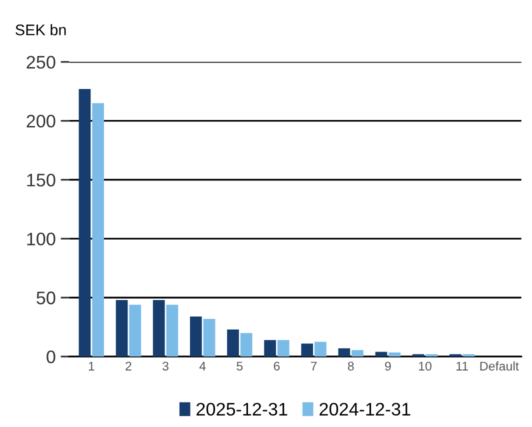 The width and height of the screenshot is (532, 427). Describe the element at coordinates (165, 366) in the screenshot. I see `x-tick-label: 3` at that location.